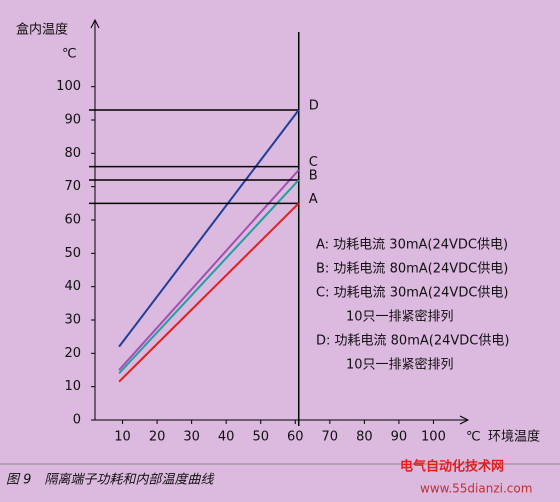  I want to click on y-tick-label: 40, so click(72, 286).